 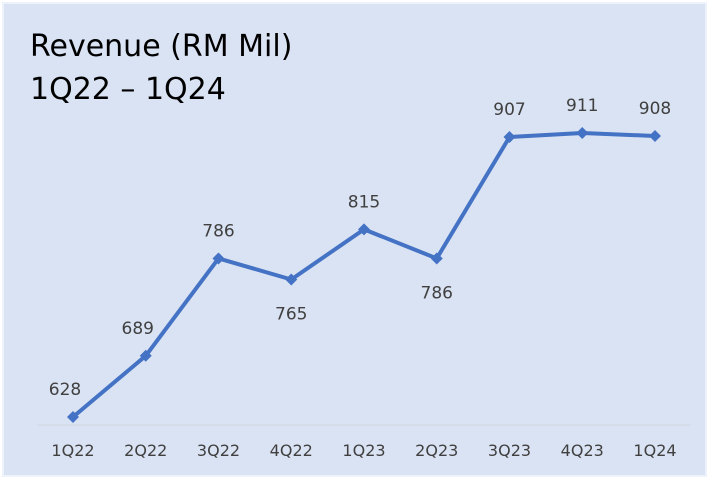 I want to click on chart-subtitle: 1Q22 – 1Q24, so click(x=128, y=89).